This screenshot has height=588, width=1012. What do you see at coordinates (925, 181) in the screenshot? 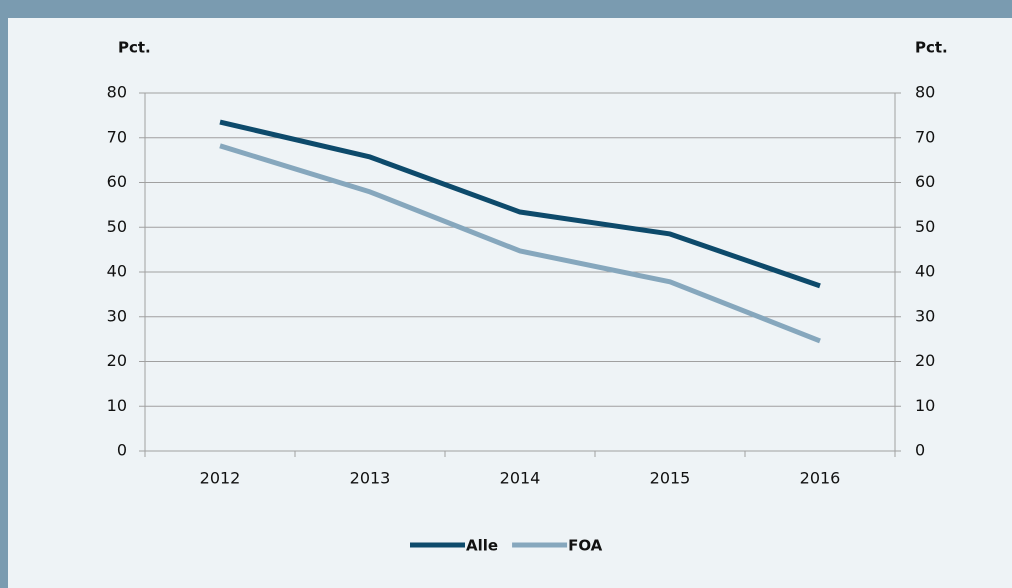
I see `y2-tick-label: 60` at bounding box center [925, 181].